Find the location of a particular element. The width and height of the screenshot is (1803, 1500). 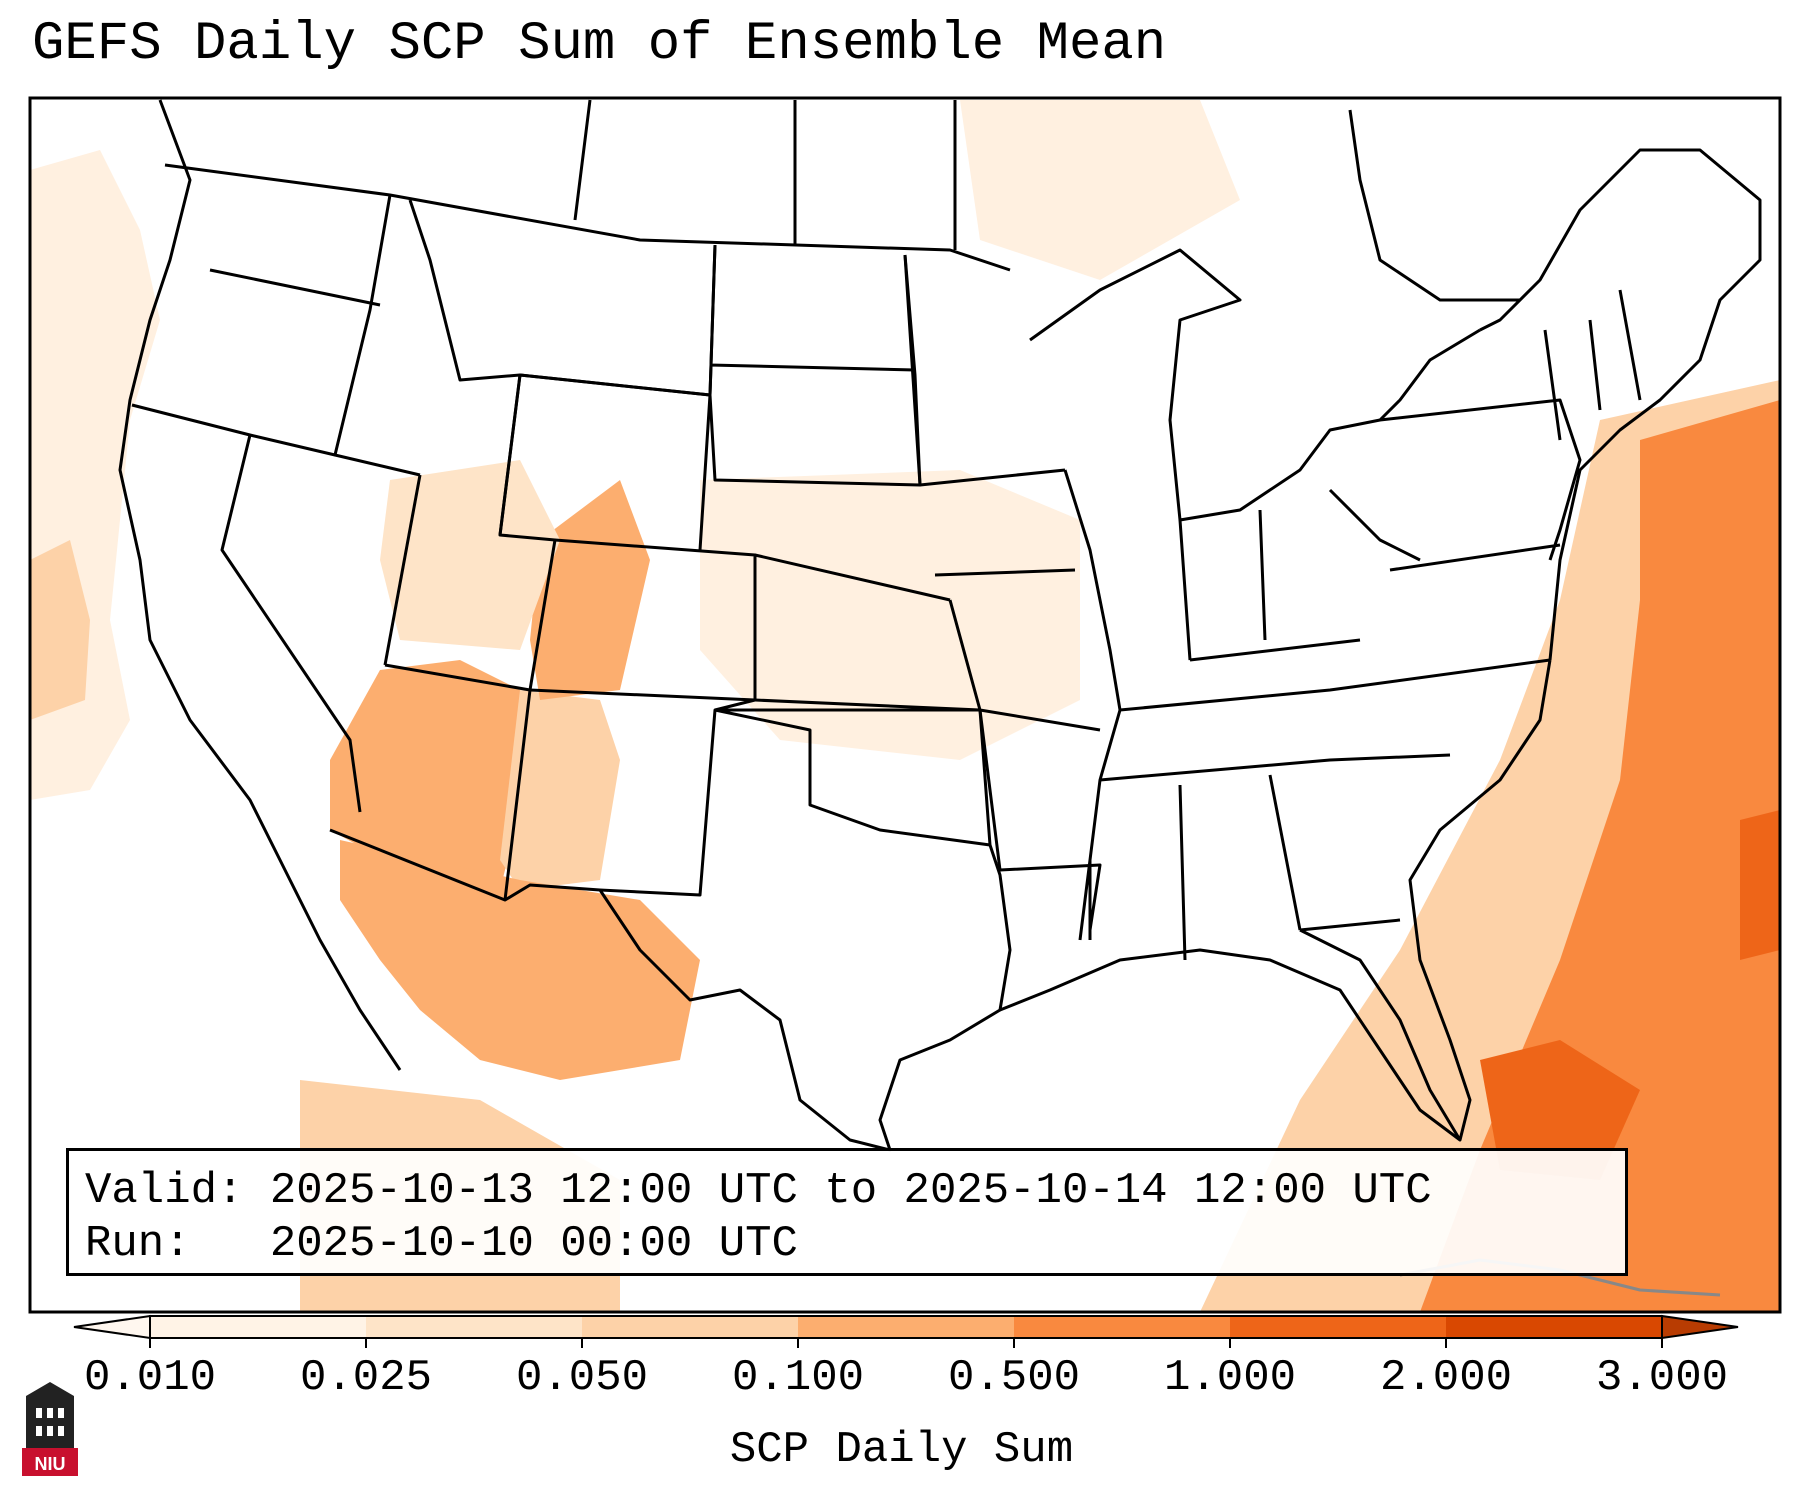

or-ca-border is located at coordinates (233, 430).